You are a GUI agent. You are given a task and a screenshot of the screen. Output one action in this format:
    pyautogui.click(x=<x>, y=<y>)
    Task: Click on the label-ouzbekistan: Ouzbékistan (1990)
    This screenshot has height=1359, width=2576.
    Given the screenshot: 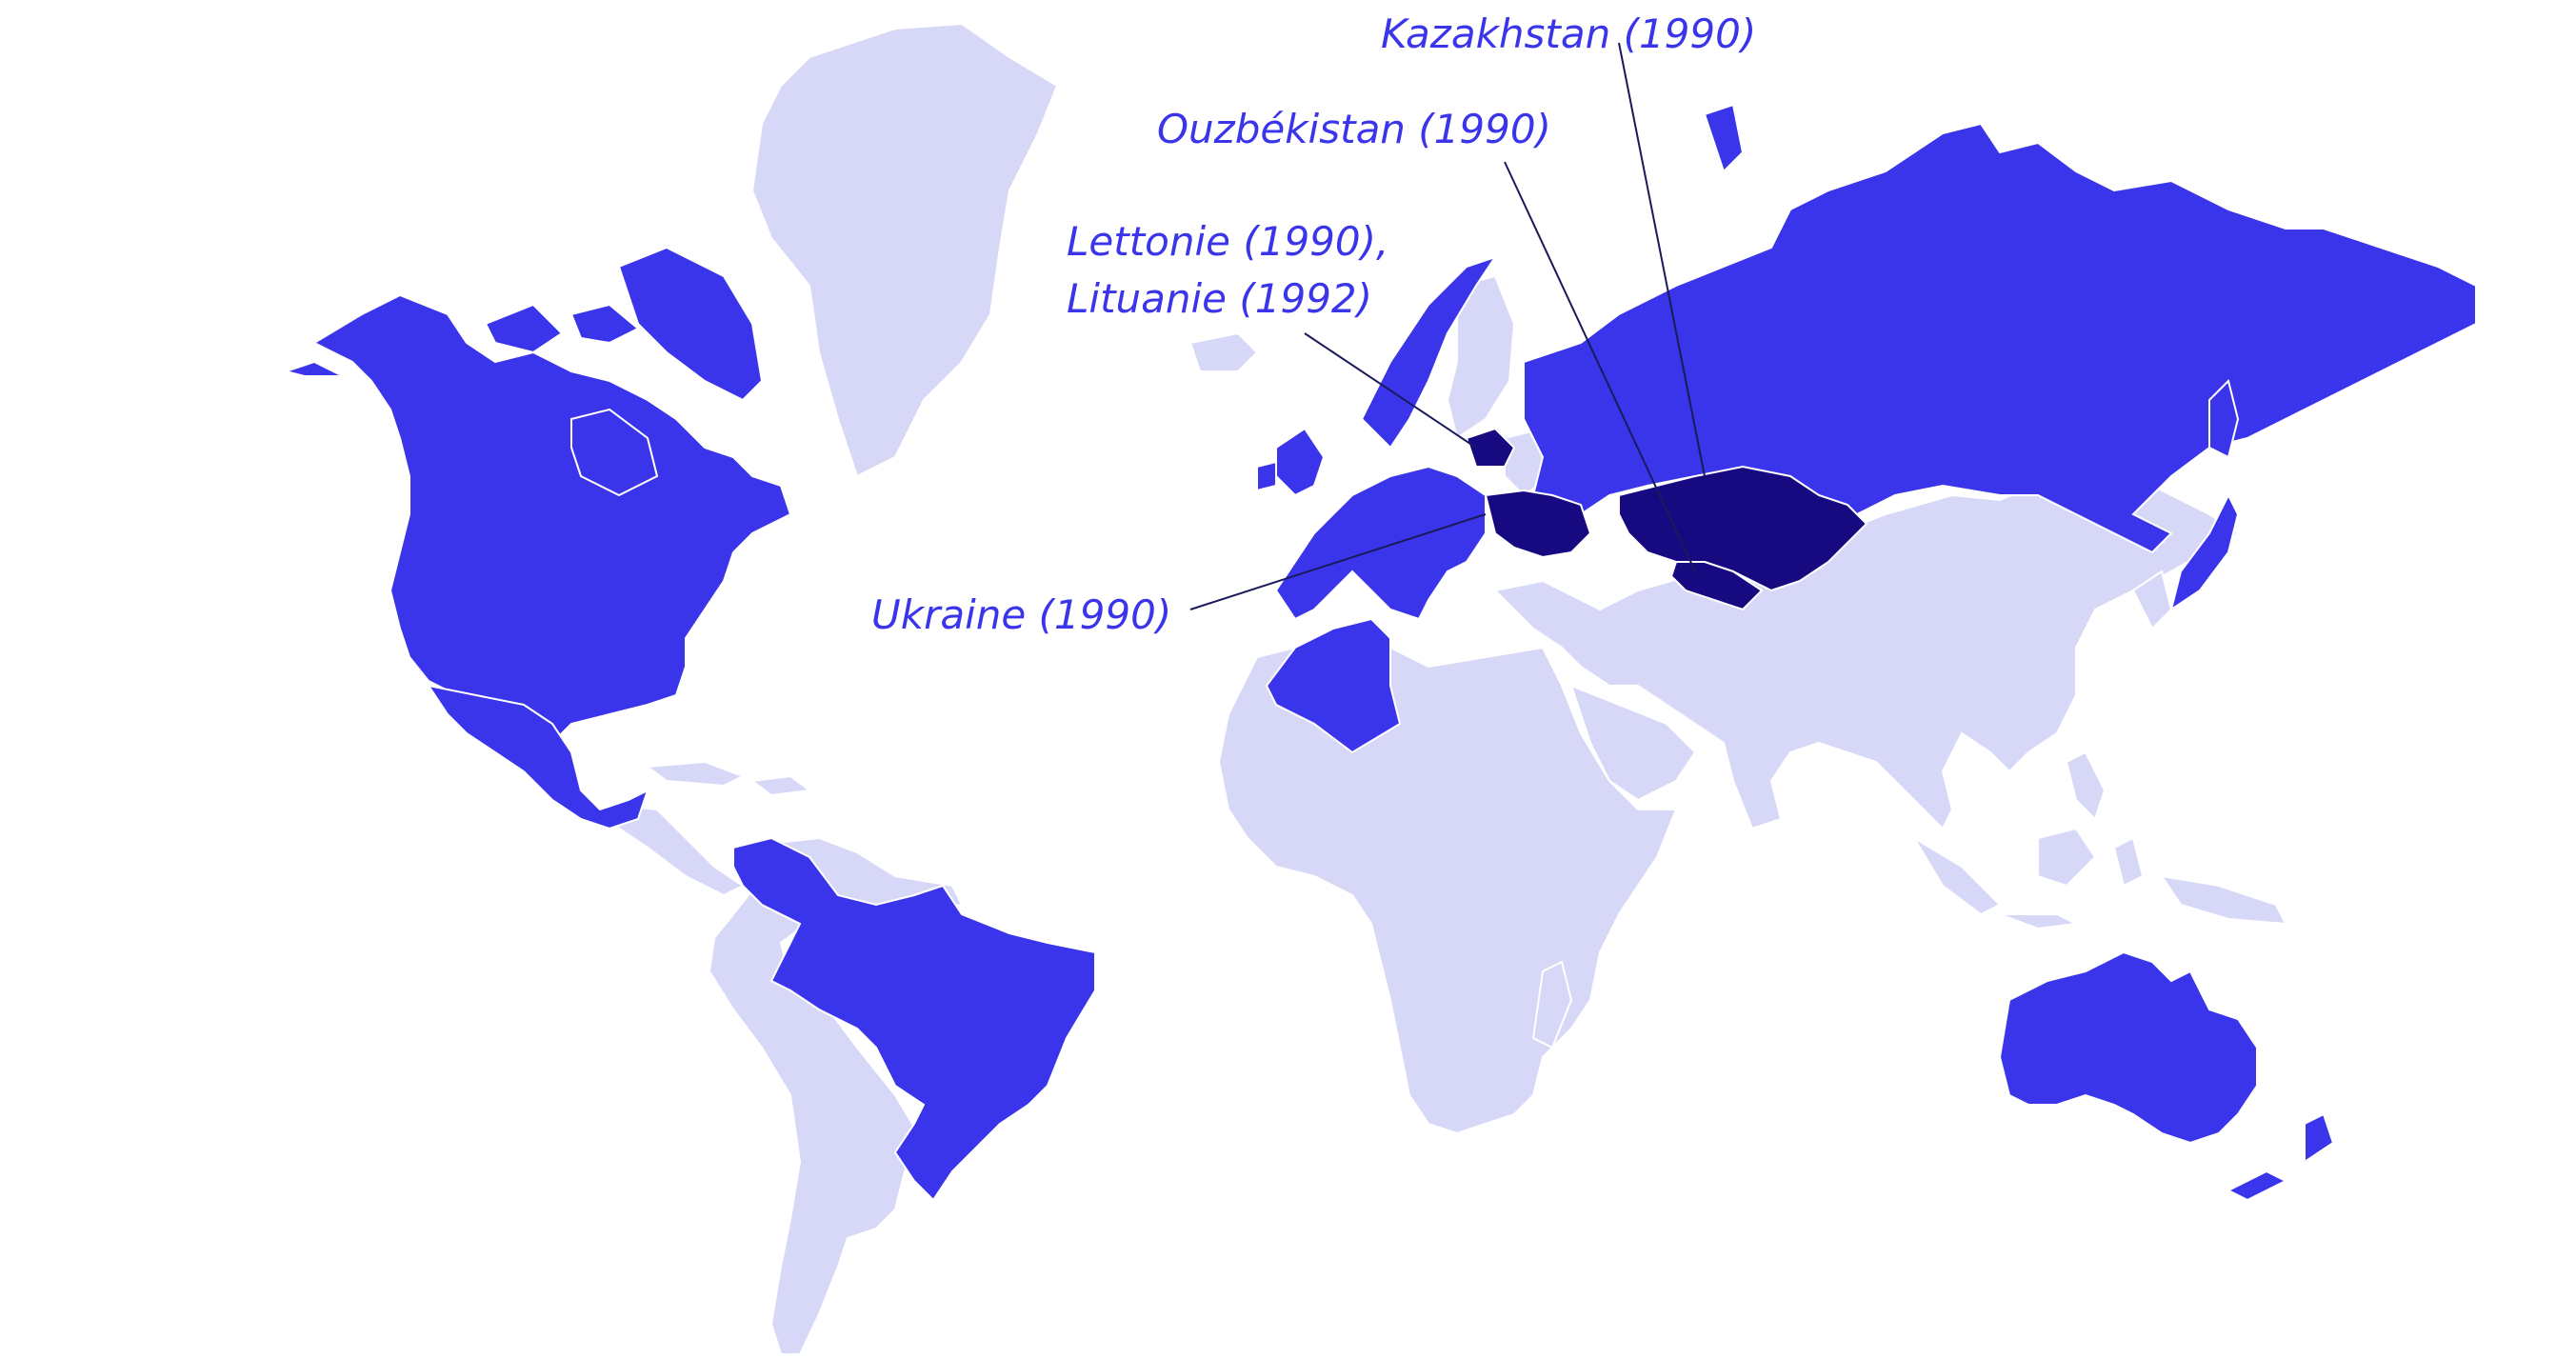 What is the action you would take?
    pyautogui.click(x=1354, y=129)
    